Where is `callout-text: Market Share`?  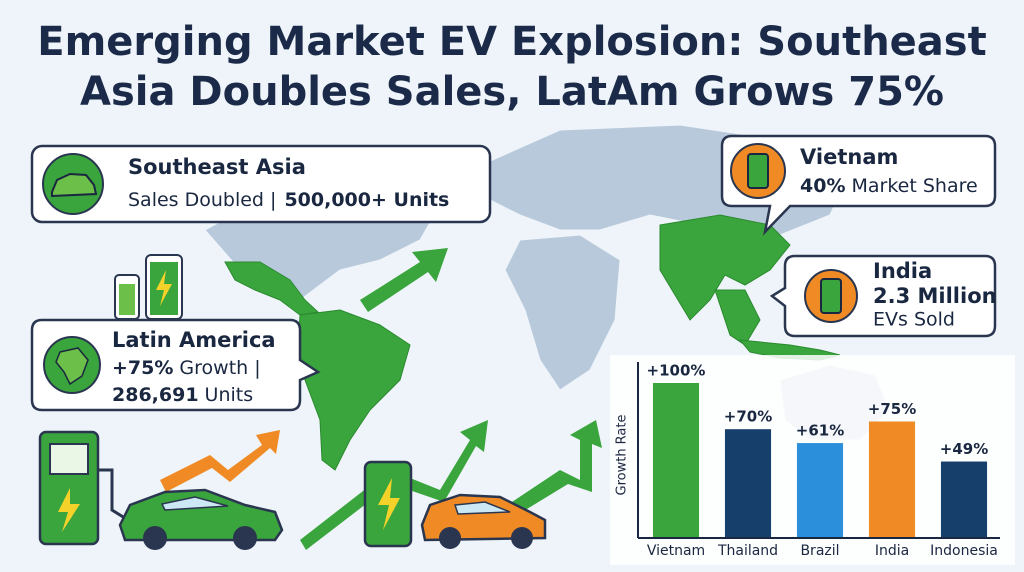 callout-text: Market Share is located at coordinates (914, 186).